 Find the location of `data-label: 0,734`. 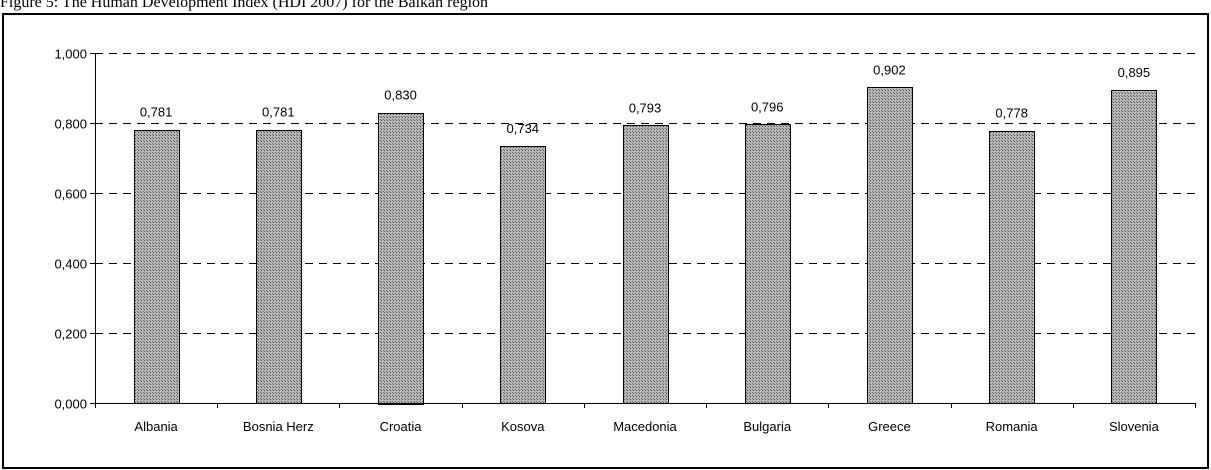

data-label: 0,734 is located at coordinates (523, 128).